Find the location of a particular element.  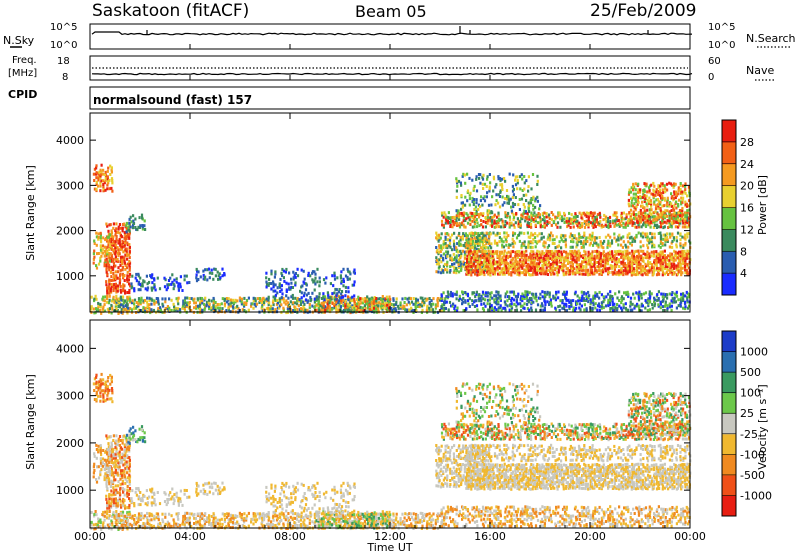

colorbar-swatch is located at coordinates (729, 175).